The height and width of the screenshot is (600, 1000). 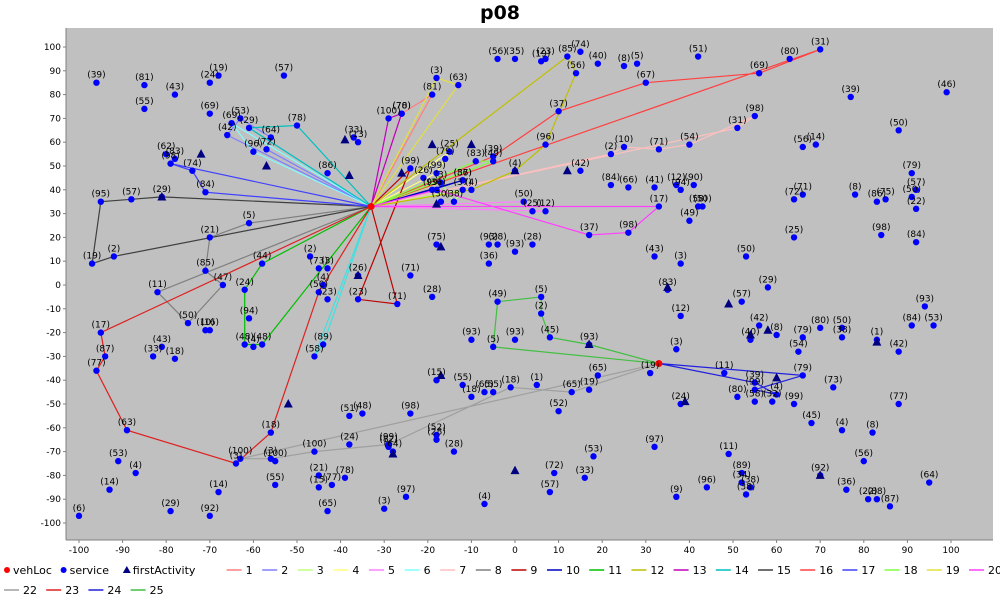 What do you see at coordinates (624, 140) in the screenshot?
I see `service-label: (10)` at bounding box center [624, 140].